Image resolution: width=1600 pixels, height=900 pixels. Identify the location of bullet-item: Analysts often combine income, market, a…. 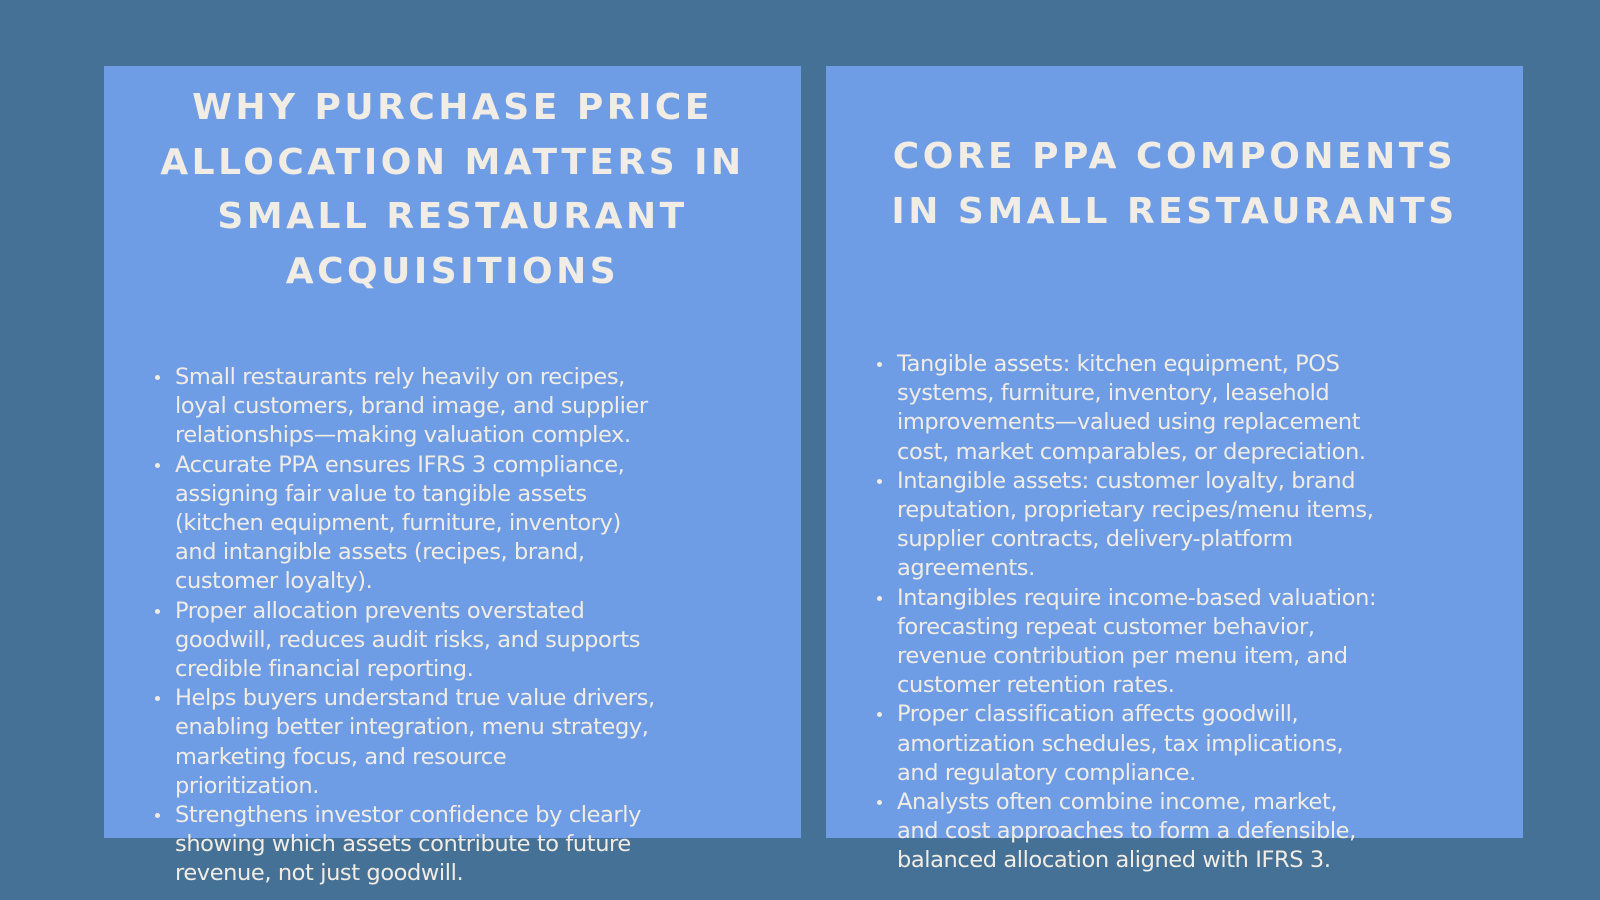
(1195, 832).